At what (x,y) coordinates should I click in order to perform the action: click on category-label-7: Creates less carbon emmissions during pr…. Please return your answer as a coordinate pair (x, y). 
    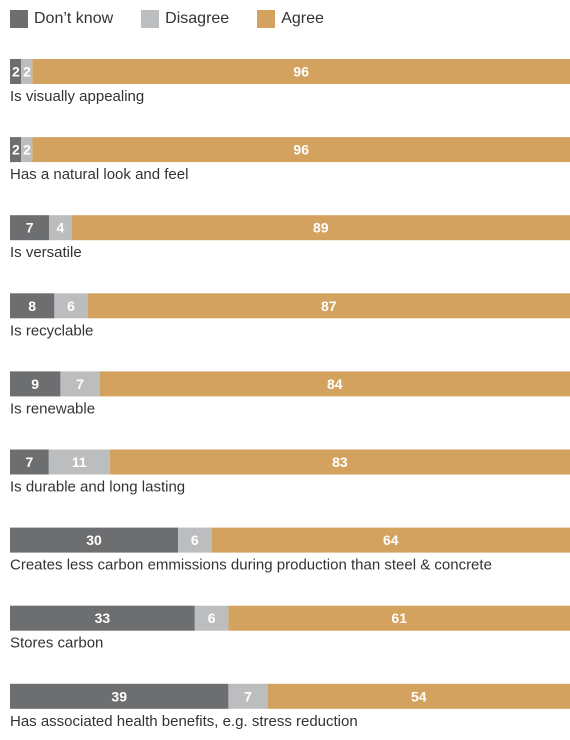
    Looking at the image, I should click on (251, 565).